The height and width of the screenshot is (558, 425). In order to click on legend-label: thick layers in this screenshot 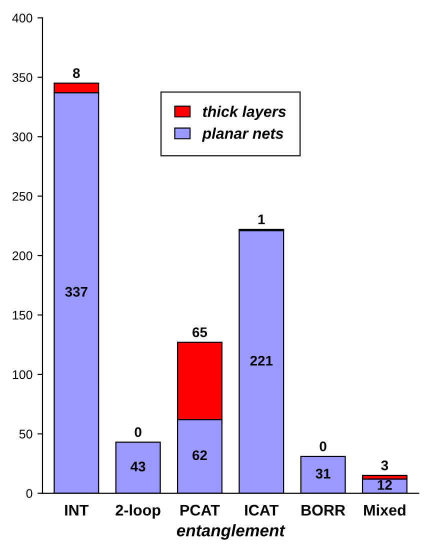, I will do `click(244, 113)`.